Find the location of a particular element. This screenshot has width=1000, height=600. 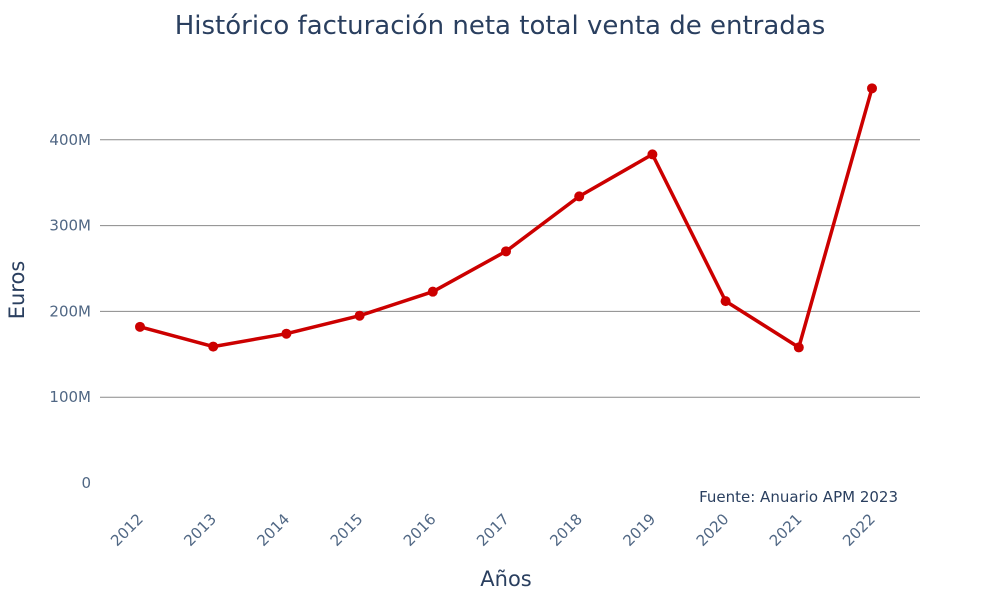

y-tick-label: 0 is located at coordinates (86, 483).